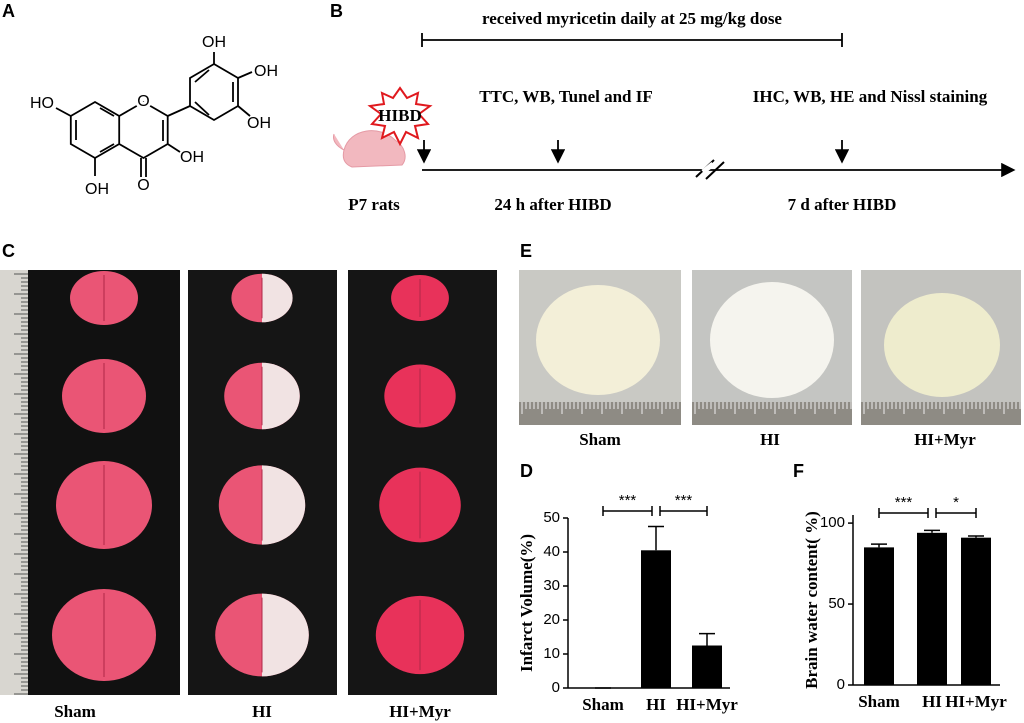  Describe the element at coordinates (42, 103) in the screenshot. I see `atom-label: HO` at that location.